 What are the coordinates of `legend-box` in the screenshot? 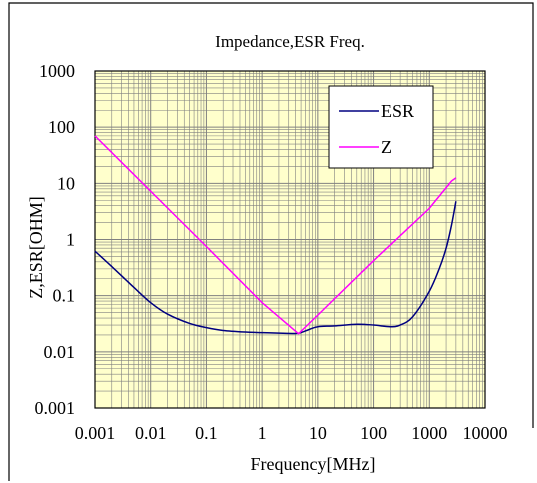 It's located at (381, 127).